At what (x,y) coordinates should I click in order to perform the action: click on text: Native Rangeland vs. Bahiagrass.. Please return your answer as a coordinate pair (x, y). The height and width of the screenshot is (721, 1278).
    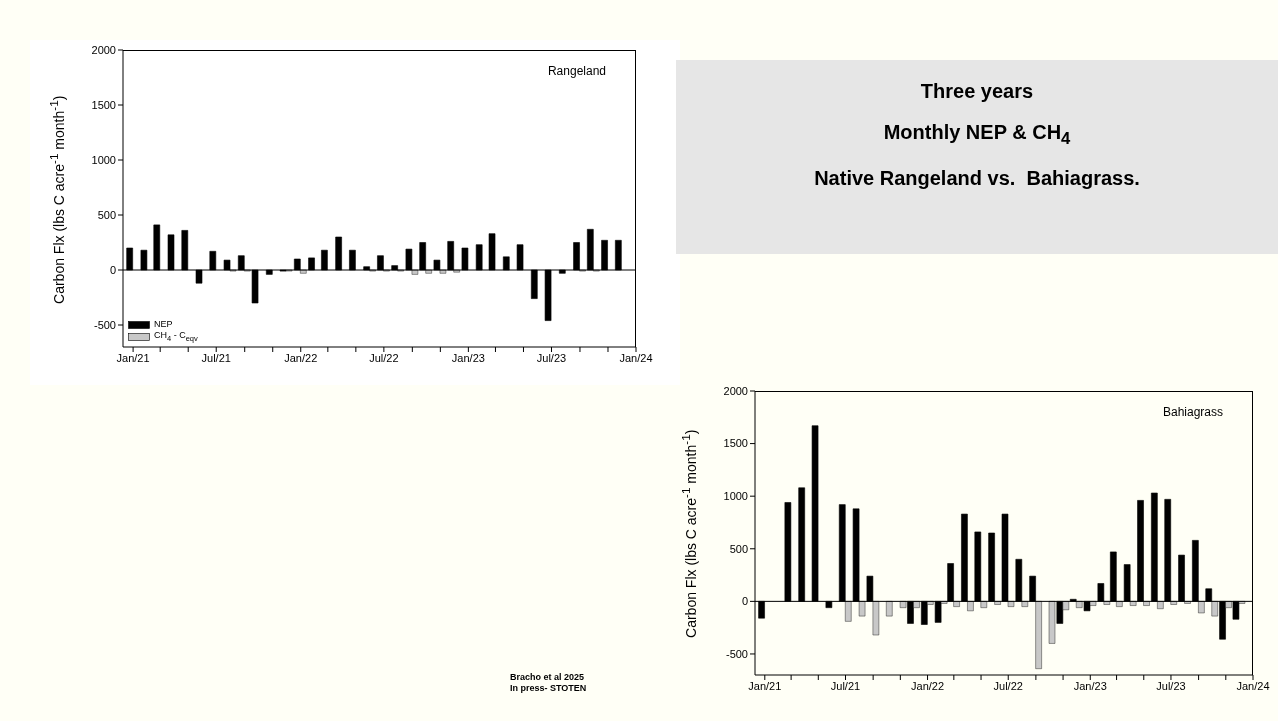
    Looking at the image, I should click on (977, 178).